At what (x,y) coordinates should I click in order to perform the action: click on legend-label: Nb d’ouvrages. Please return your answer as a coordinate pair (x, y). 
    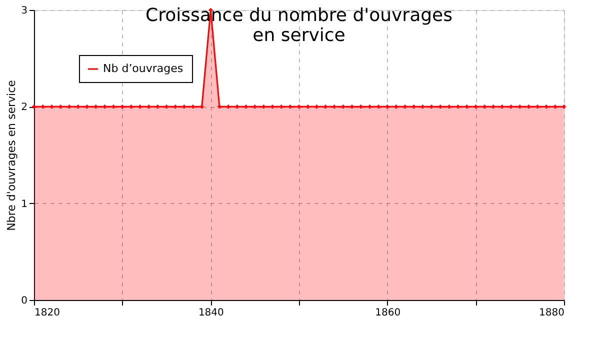
    Looking at the image, I should click on (143, 68).